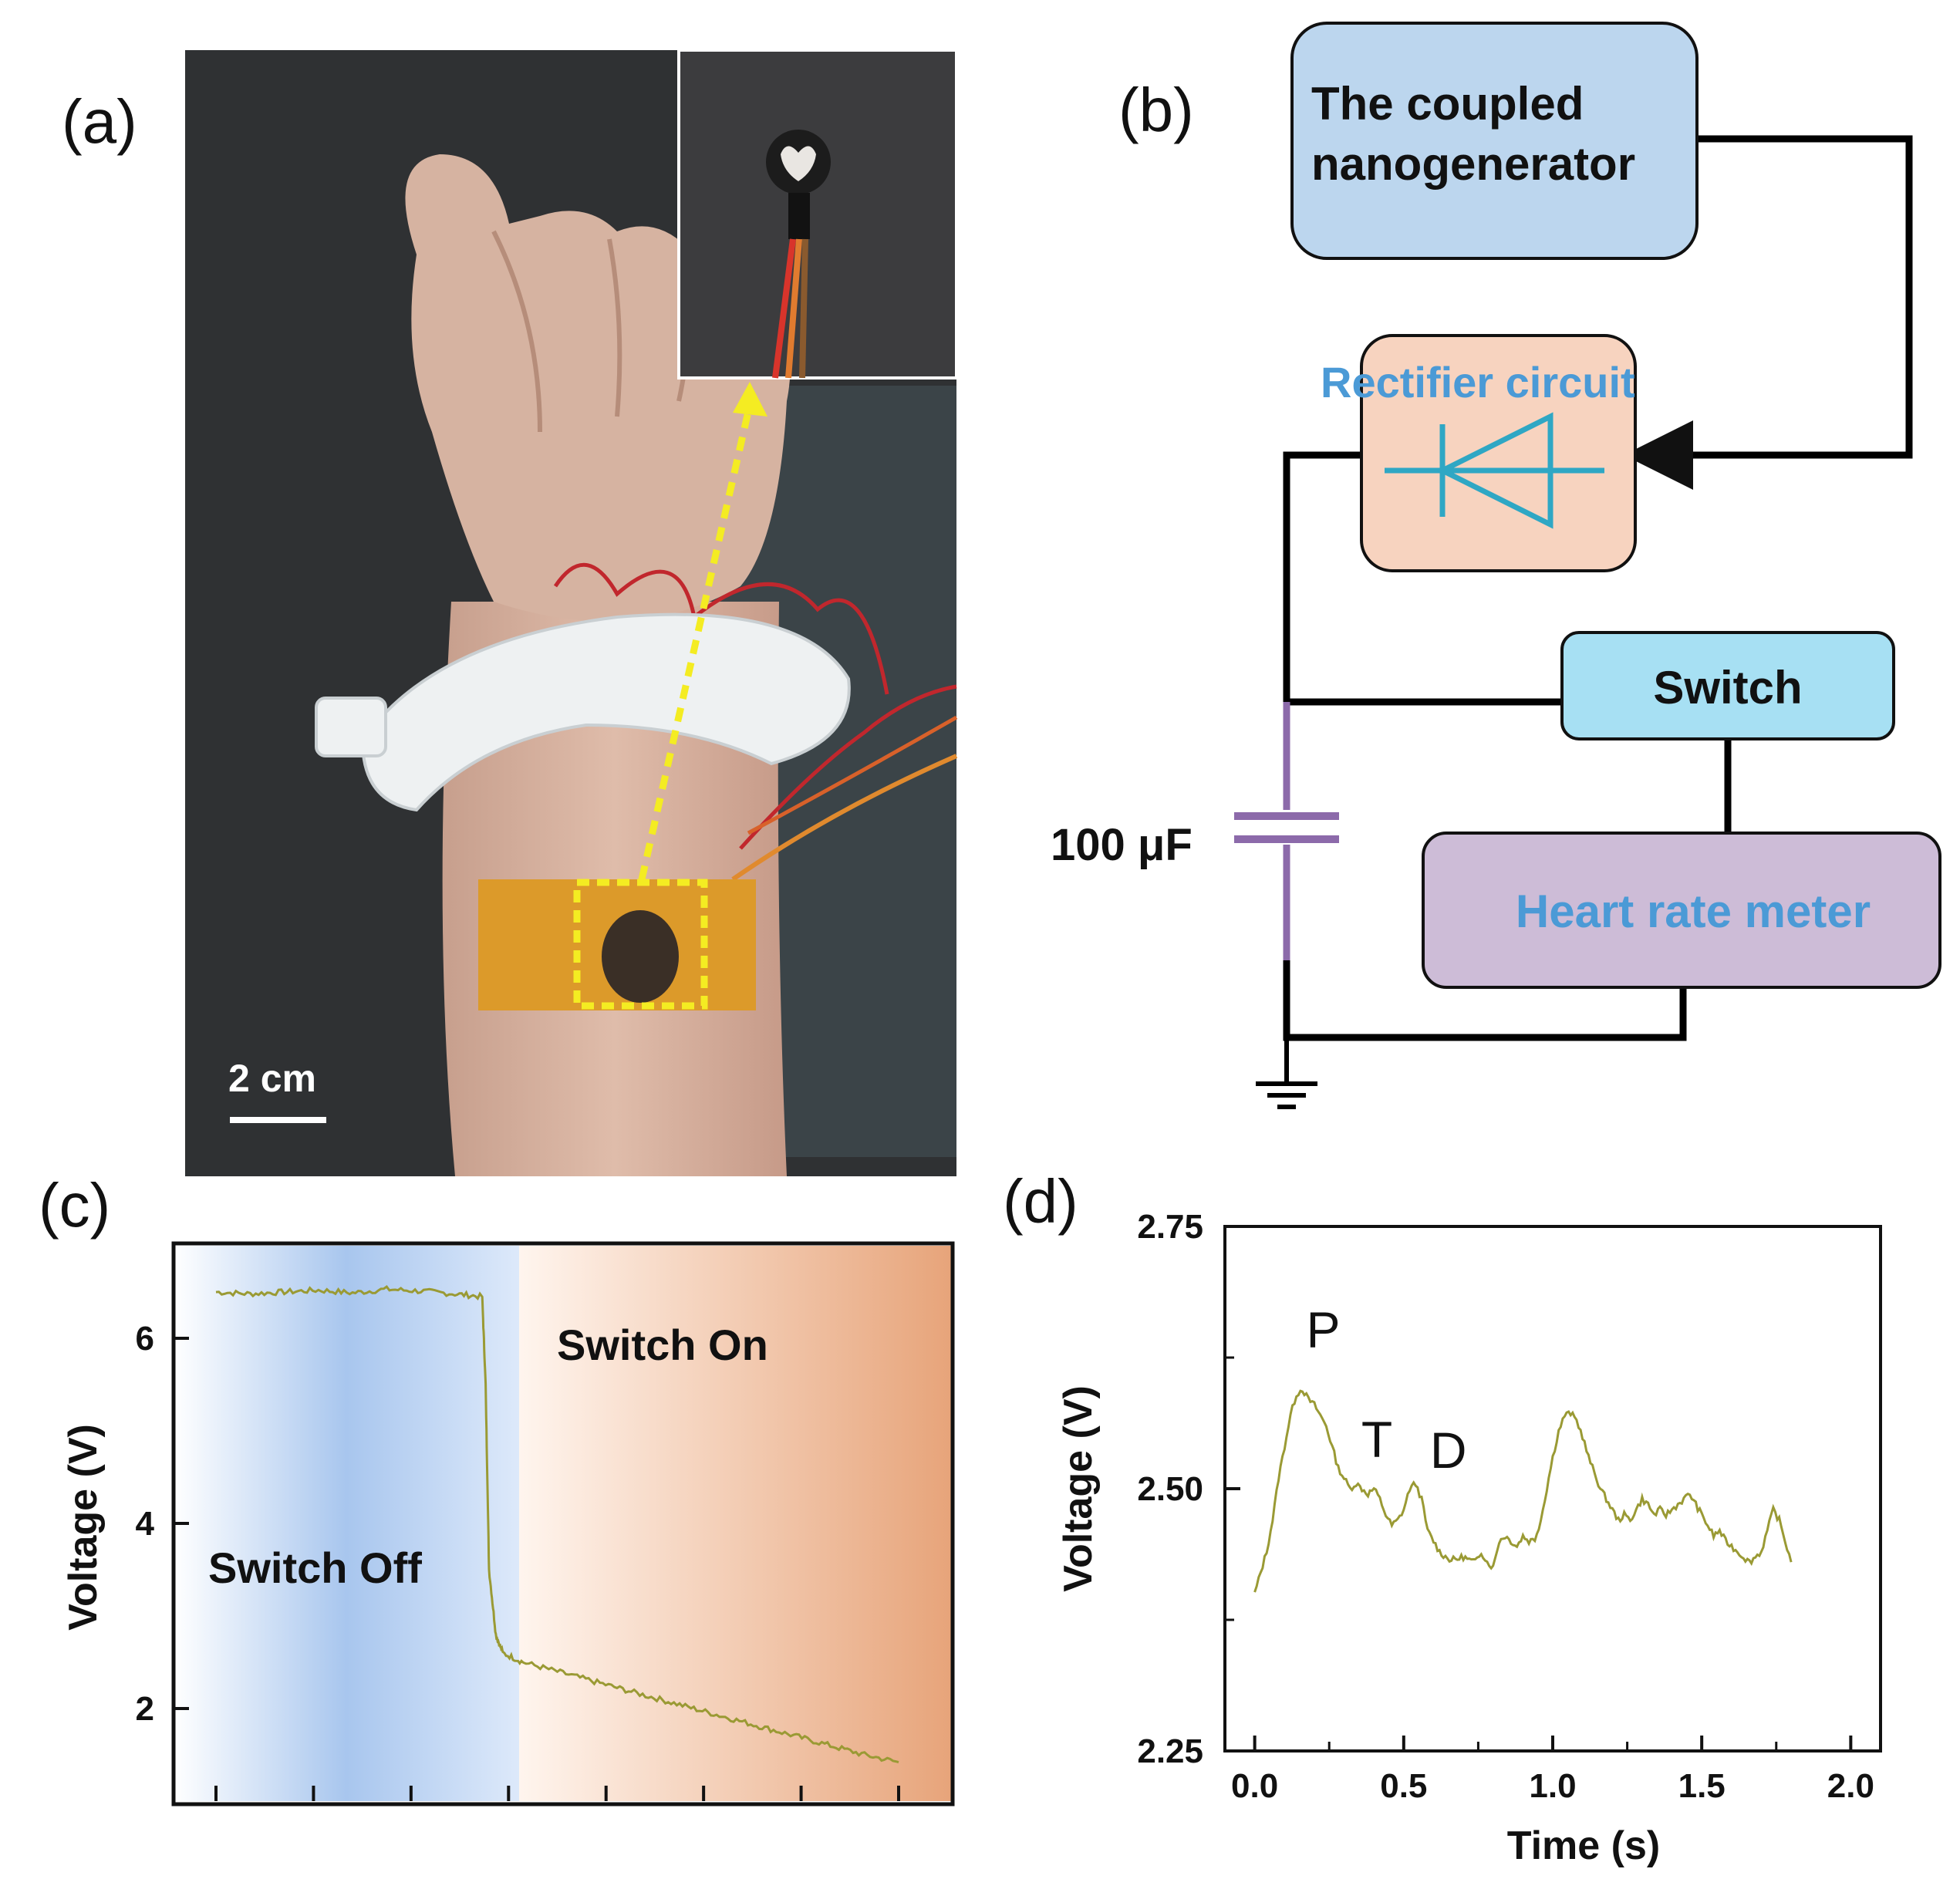 The width and height of the screenshot is (1960, 1879). What do you see at coordinates (696, 642) in the screenshot?
I see `zoom-arrow` at bounding box center [696, 642].